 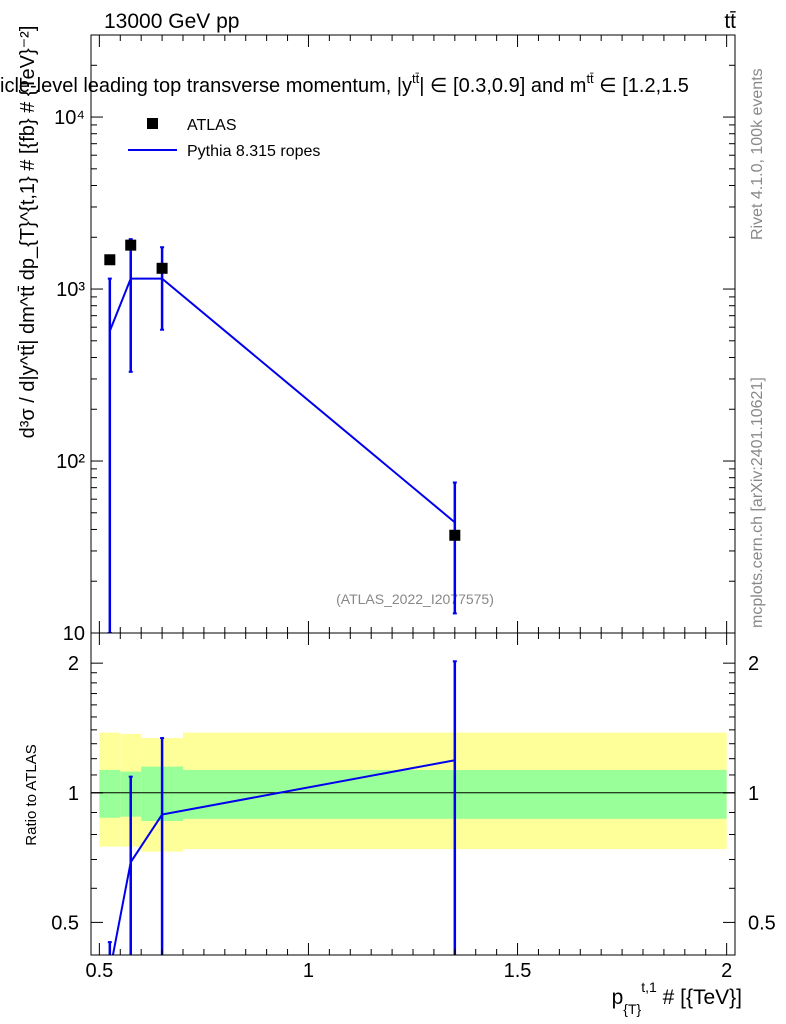 I want to click on ratio-ytick-label-left-2: 2, so click(x=73, y=664).